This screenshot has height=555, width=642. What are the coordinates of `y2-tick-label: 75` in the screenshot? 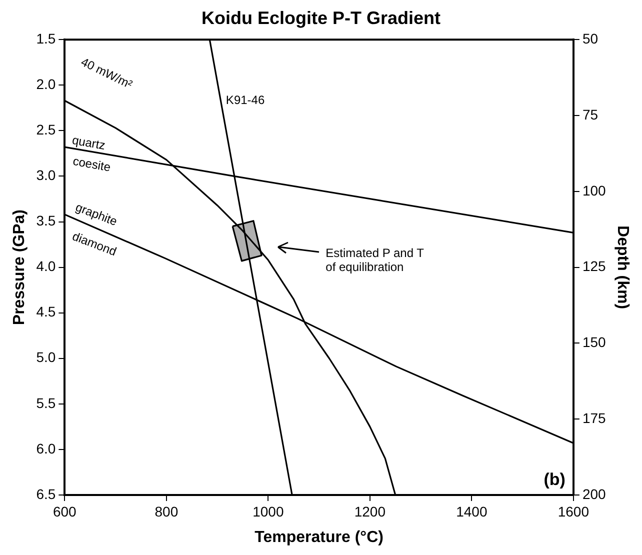 It's located at (590, 114).